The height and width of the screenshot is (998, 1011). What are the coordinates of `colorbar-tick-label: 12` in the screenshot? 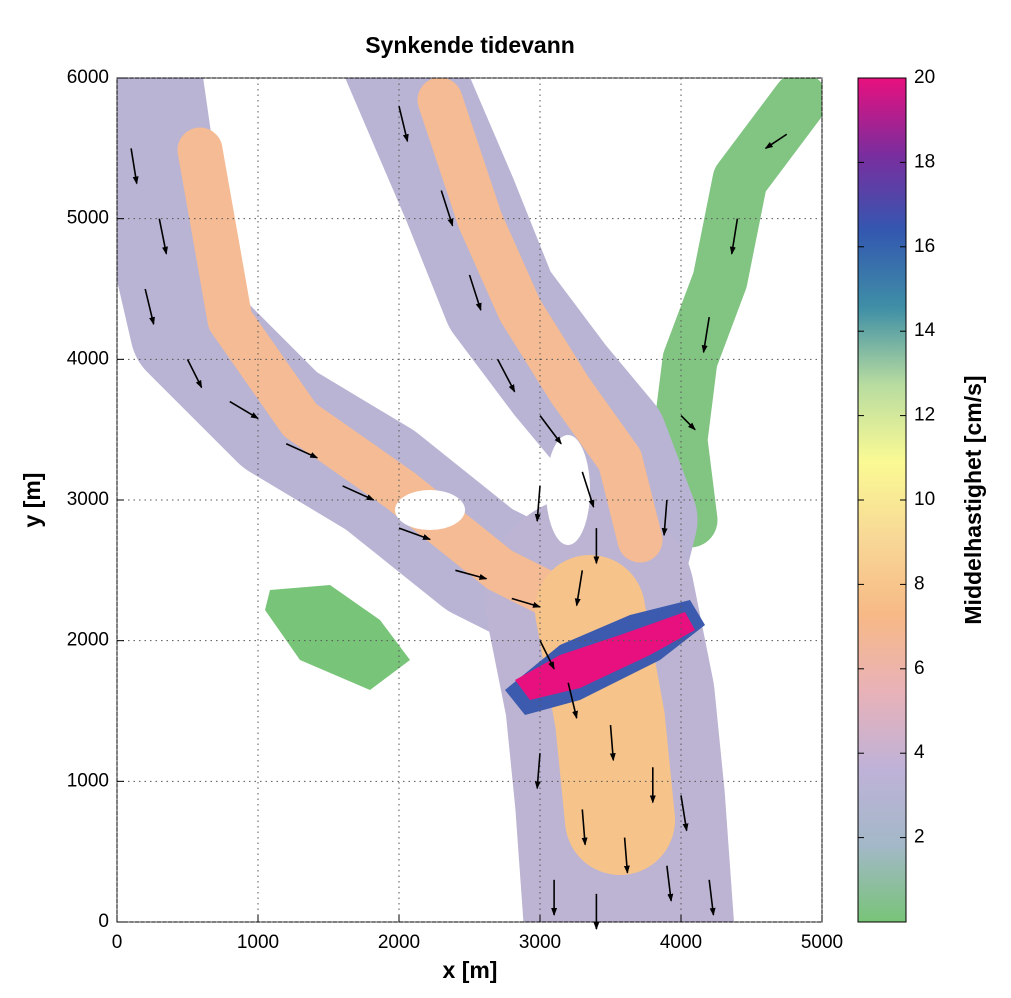 It's located at (924, 415).